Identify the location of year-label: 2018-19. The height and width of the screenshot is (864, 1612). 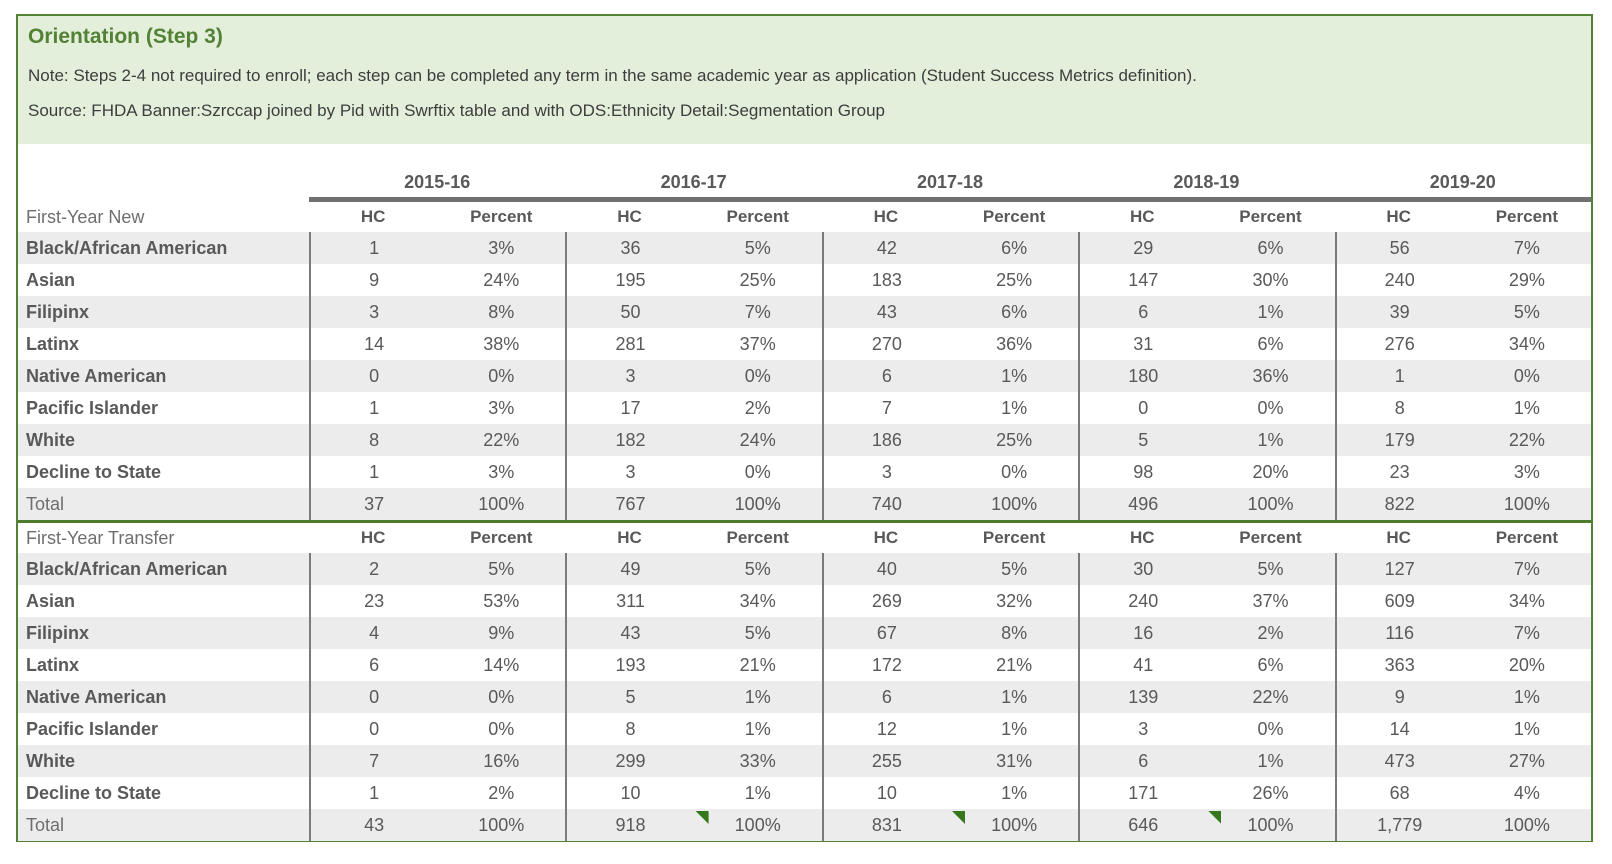
(1206, 185).